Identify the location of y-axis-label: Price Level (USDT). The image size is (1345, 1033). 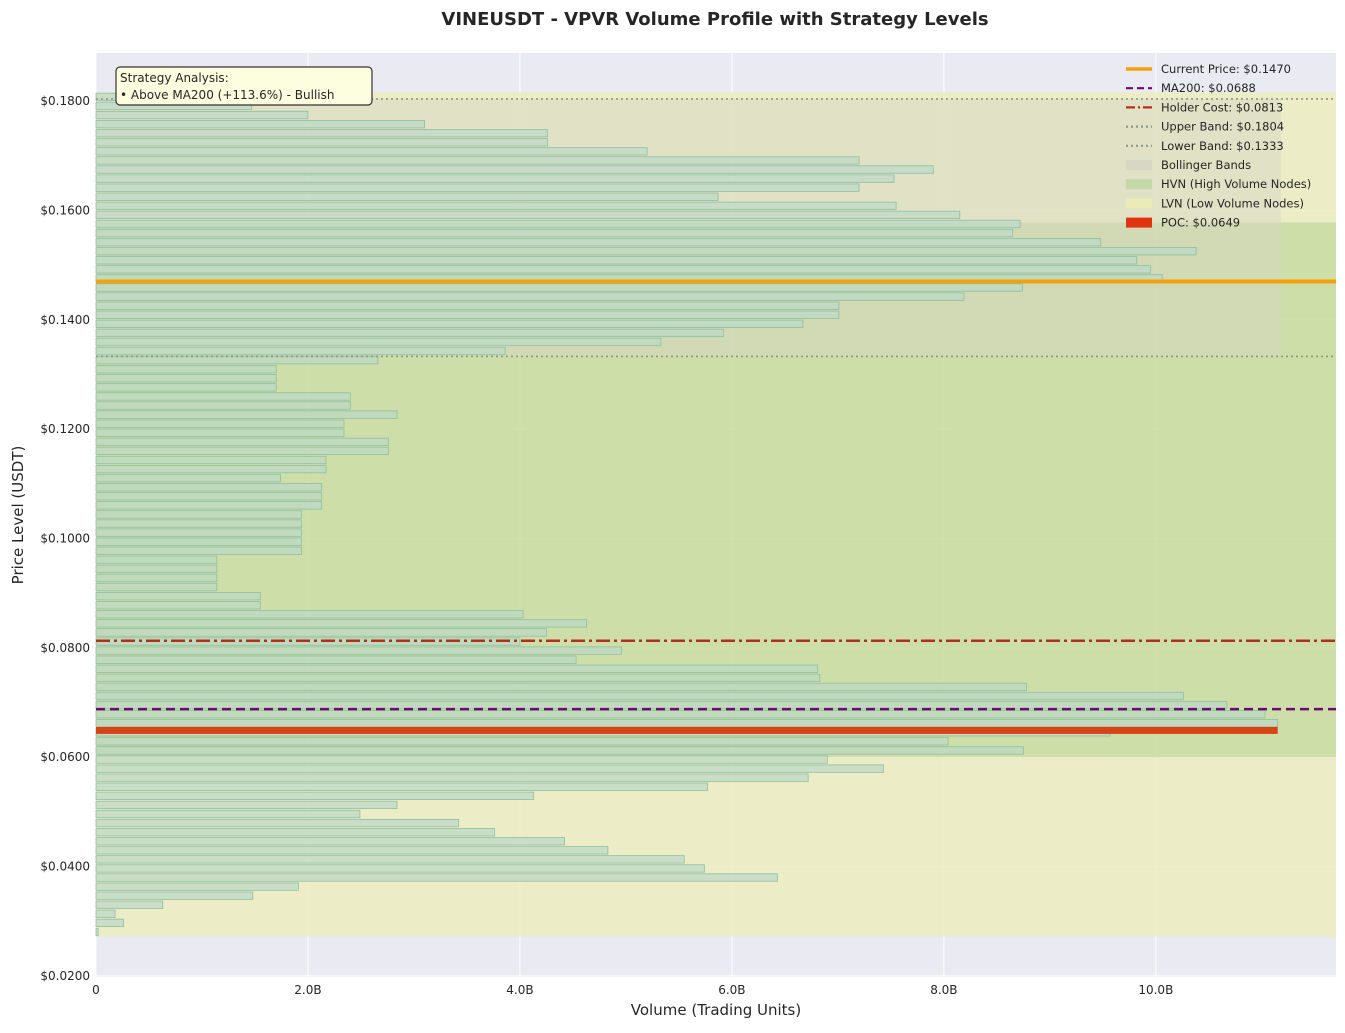
(18, 515).